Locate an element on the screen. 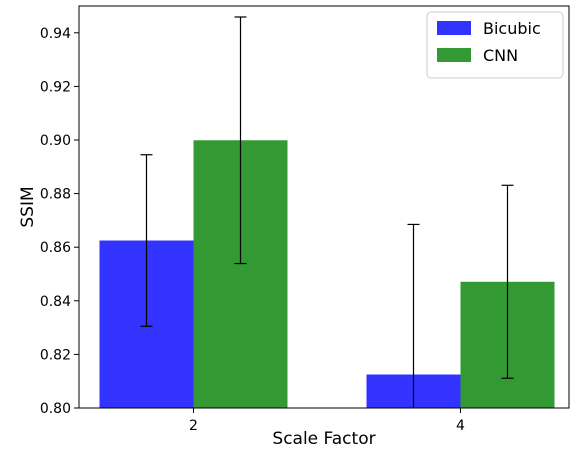 This screenshot has width=586, height=456. y-axis: 0.80 0.82 0.84 0.86 0.88 0.90 0.92 0.94 is located at coordinates (59, 221).